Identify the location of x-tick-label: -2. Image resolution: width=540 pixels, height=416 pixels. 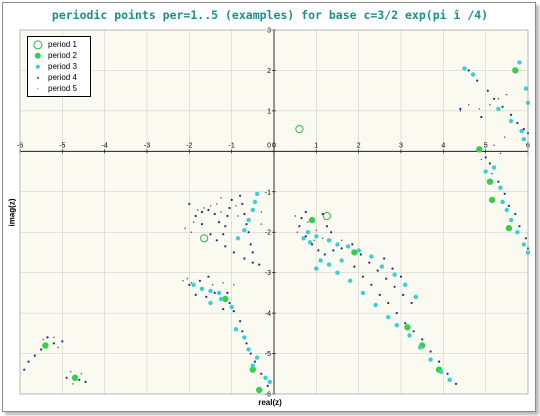
(189, 145).